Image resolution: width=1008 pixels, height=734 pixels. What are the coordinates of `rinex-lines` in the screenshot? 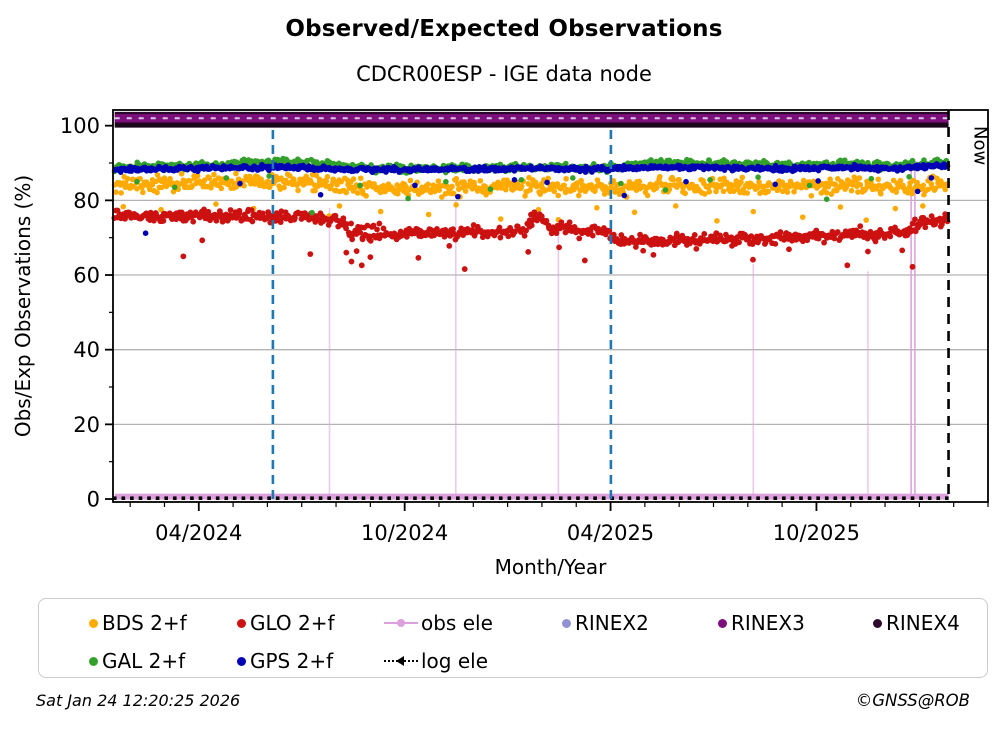 It's located at (531, 119).